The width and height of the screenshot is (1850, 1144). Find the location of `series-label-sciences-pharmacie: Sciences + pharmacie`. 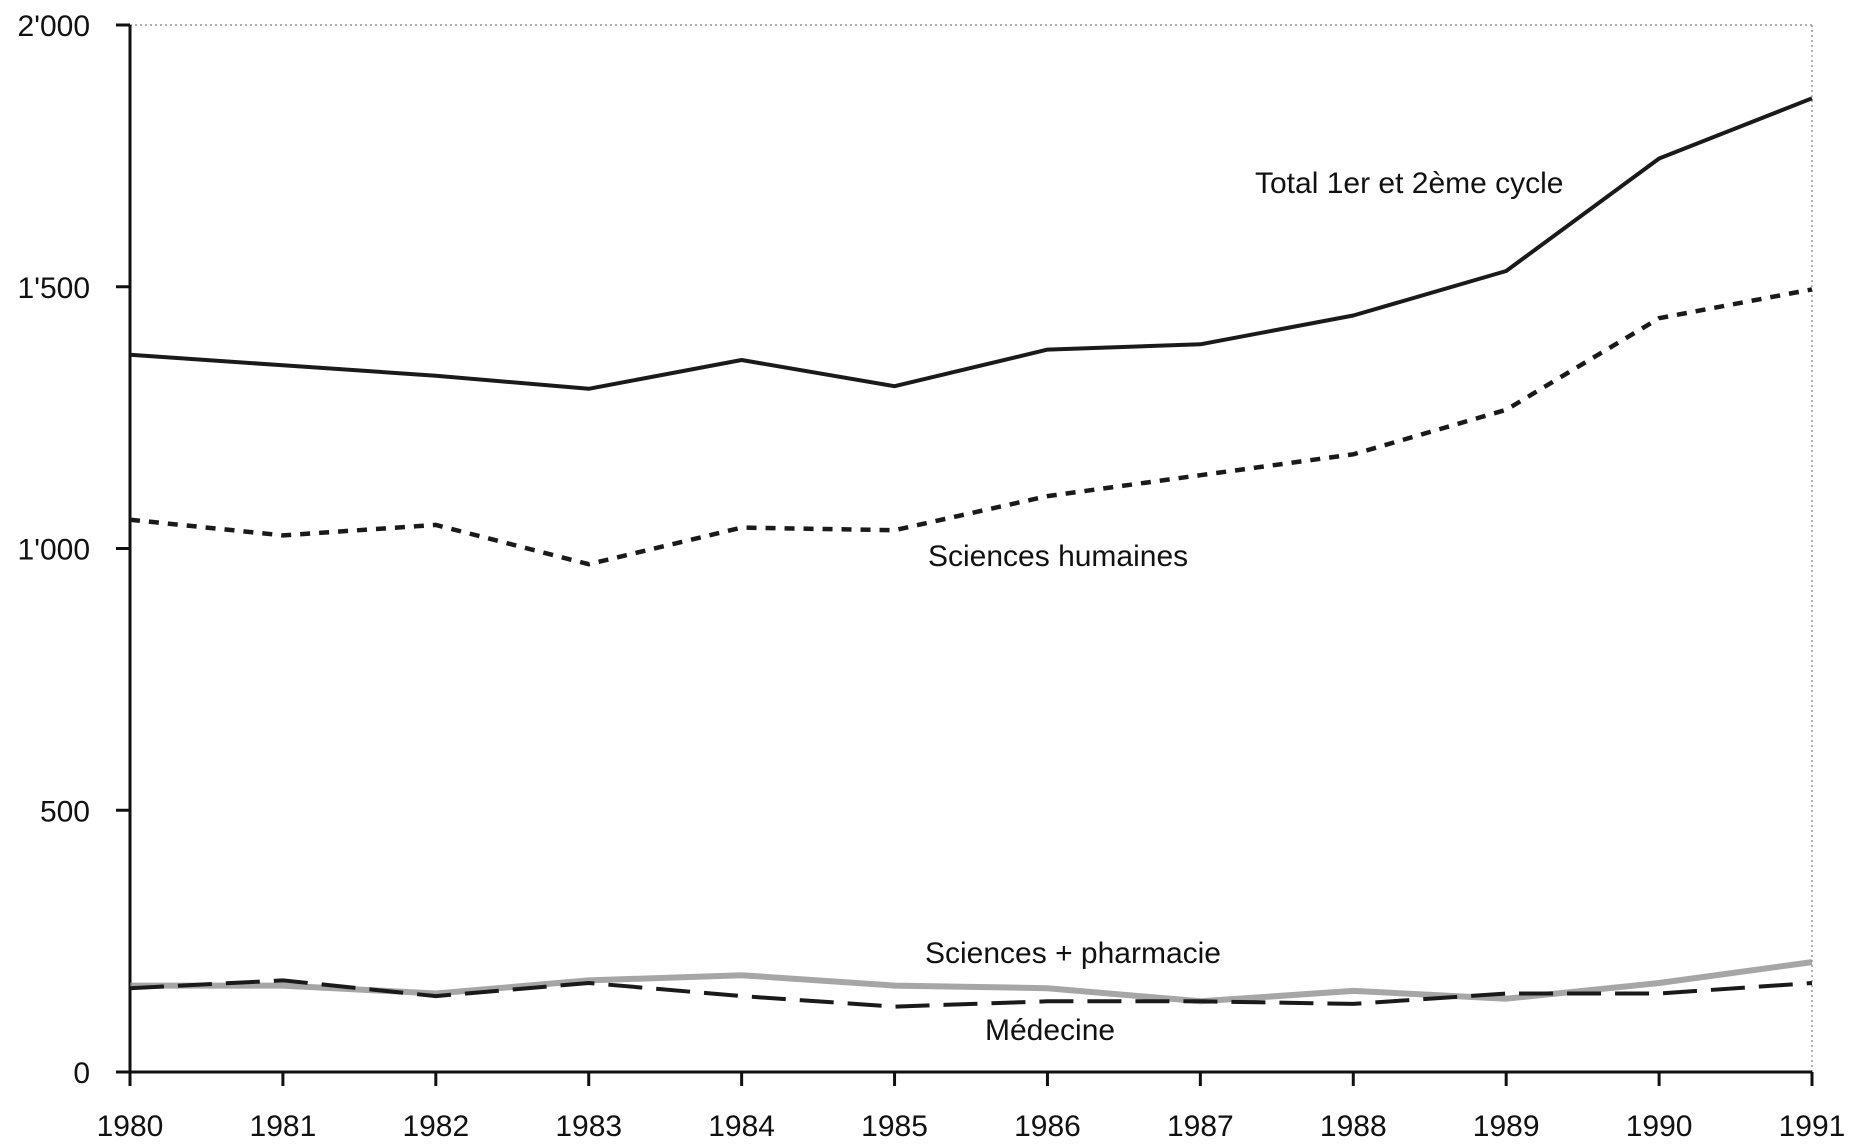

series-label-sciences-pharmacie: Sciences + pharmacie is located at coordinates (1073, 953).